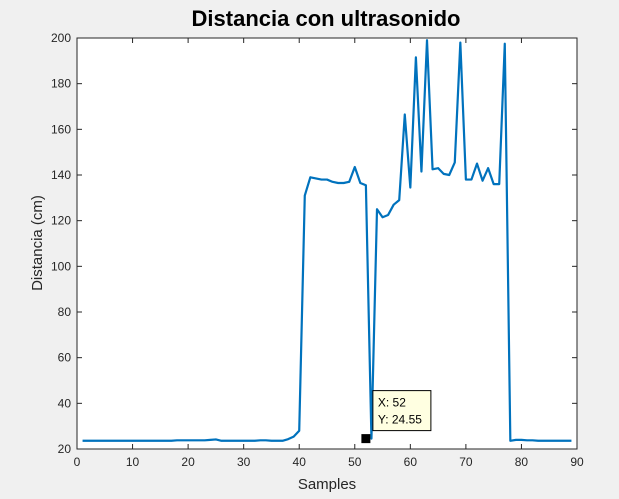 The height and width of the screenshot is (499, 619). What do you see at coordinates (37, 243) in the screenshot?
I see `y-axis-label: Distancia (cm)` at bounding box center [37, 243].